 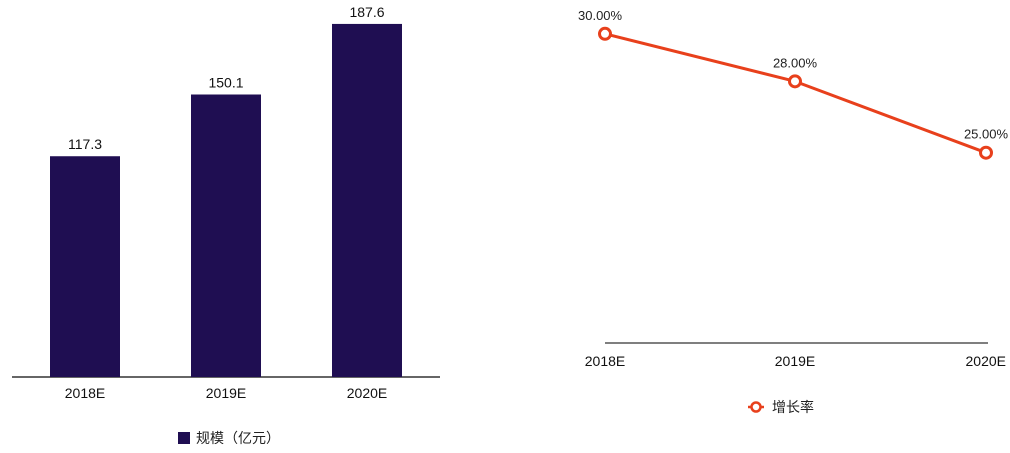 I want to click on line-point-2020E, so click(x=986, y=152).